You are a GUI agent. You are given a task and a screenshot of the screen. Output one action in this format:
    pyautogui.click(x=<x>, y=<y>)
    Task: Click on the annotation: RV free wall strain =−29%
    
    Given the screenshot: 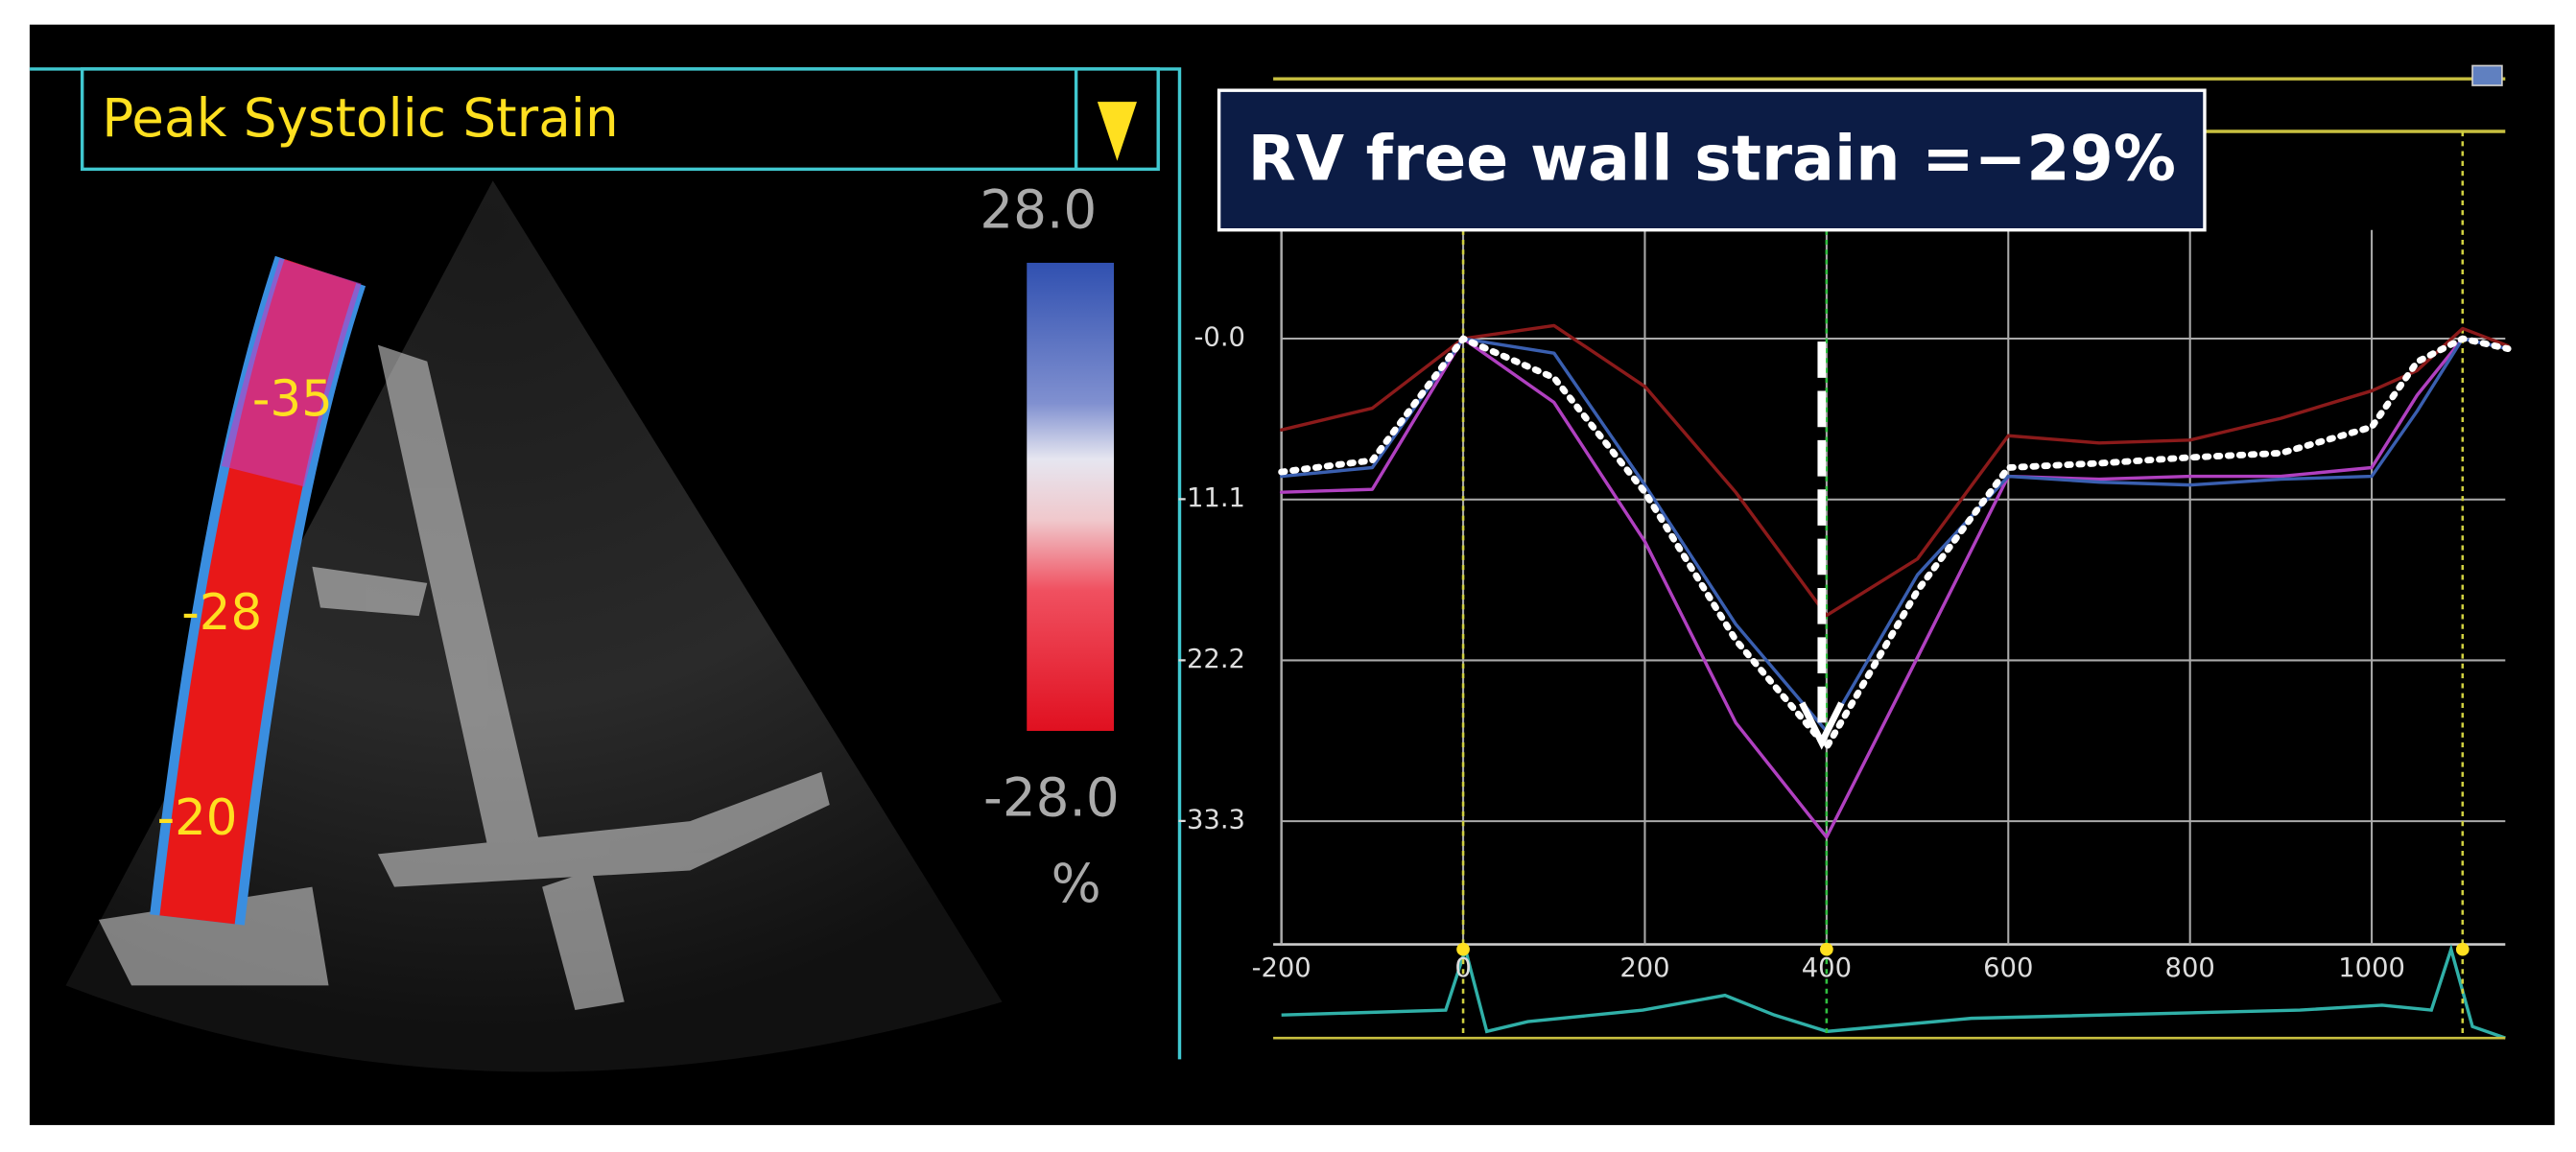 What is the action you would take?
    pyautogui.click(x=1712, y=160)
    